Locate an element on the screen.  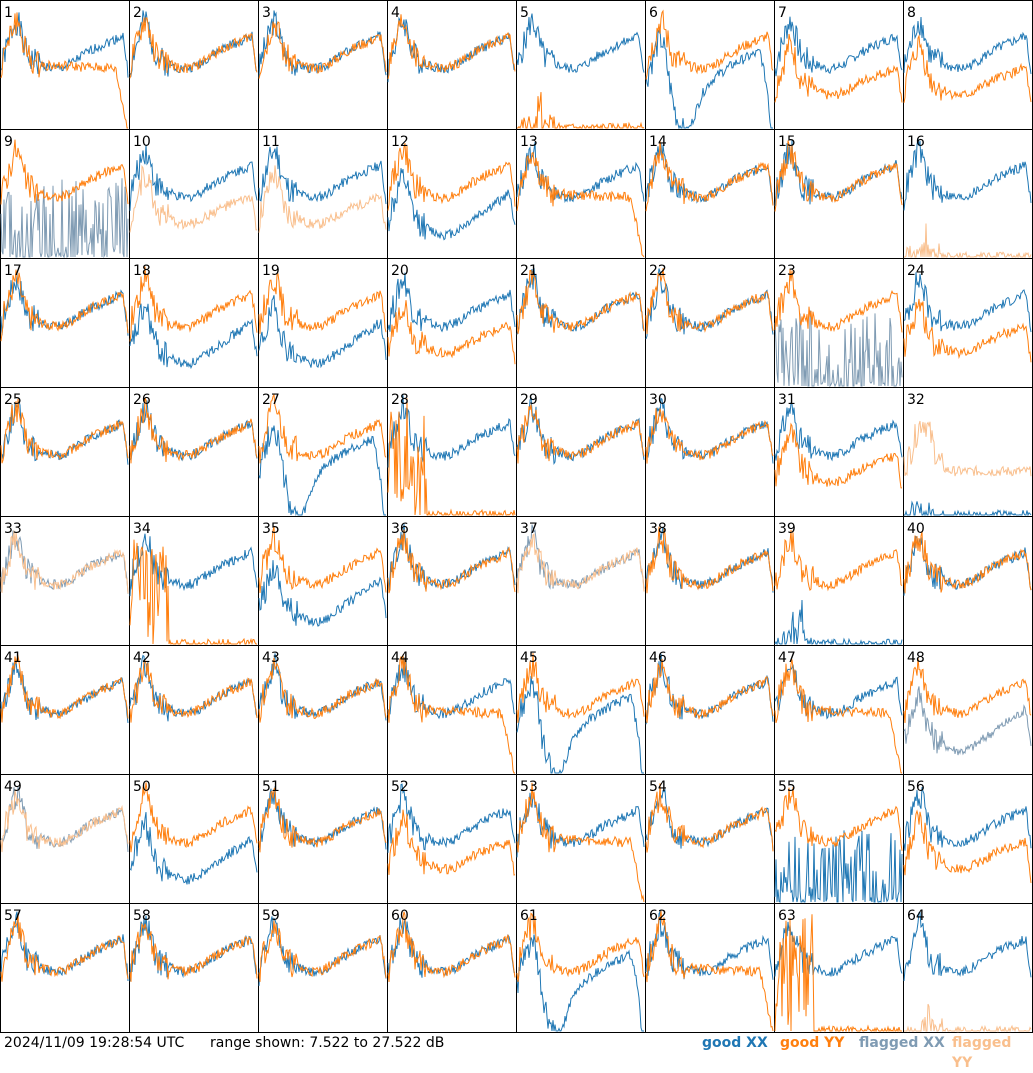
panel-51: 51 is located at coordinates (323, 839).